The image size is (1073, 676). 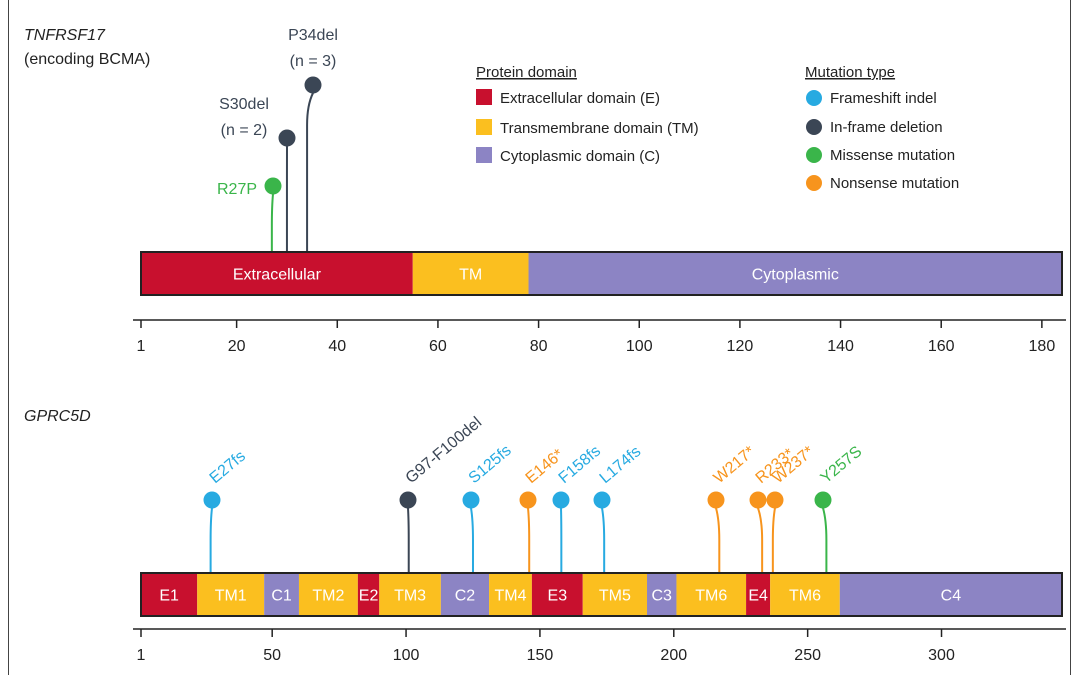 I want to click on mutation-s30del-count: (n = 2), so click(x=244, y=130).